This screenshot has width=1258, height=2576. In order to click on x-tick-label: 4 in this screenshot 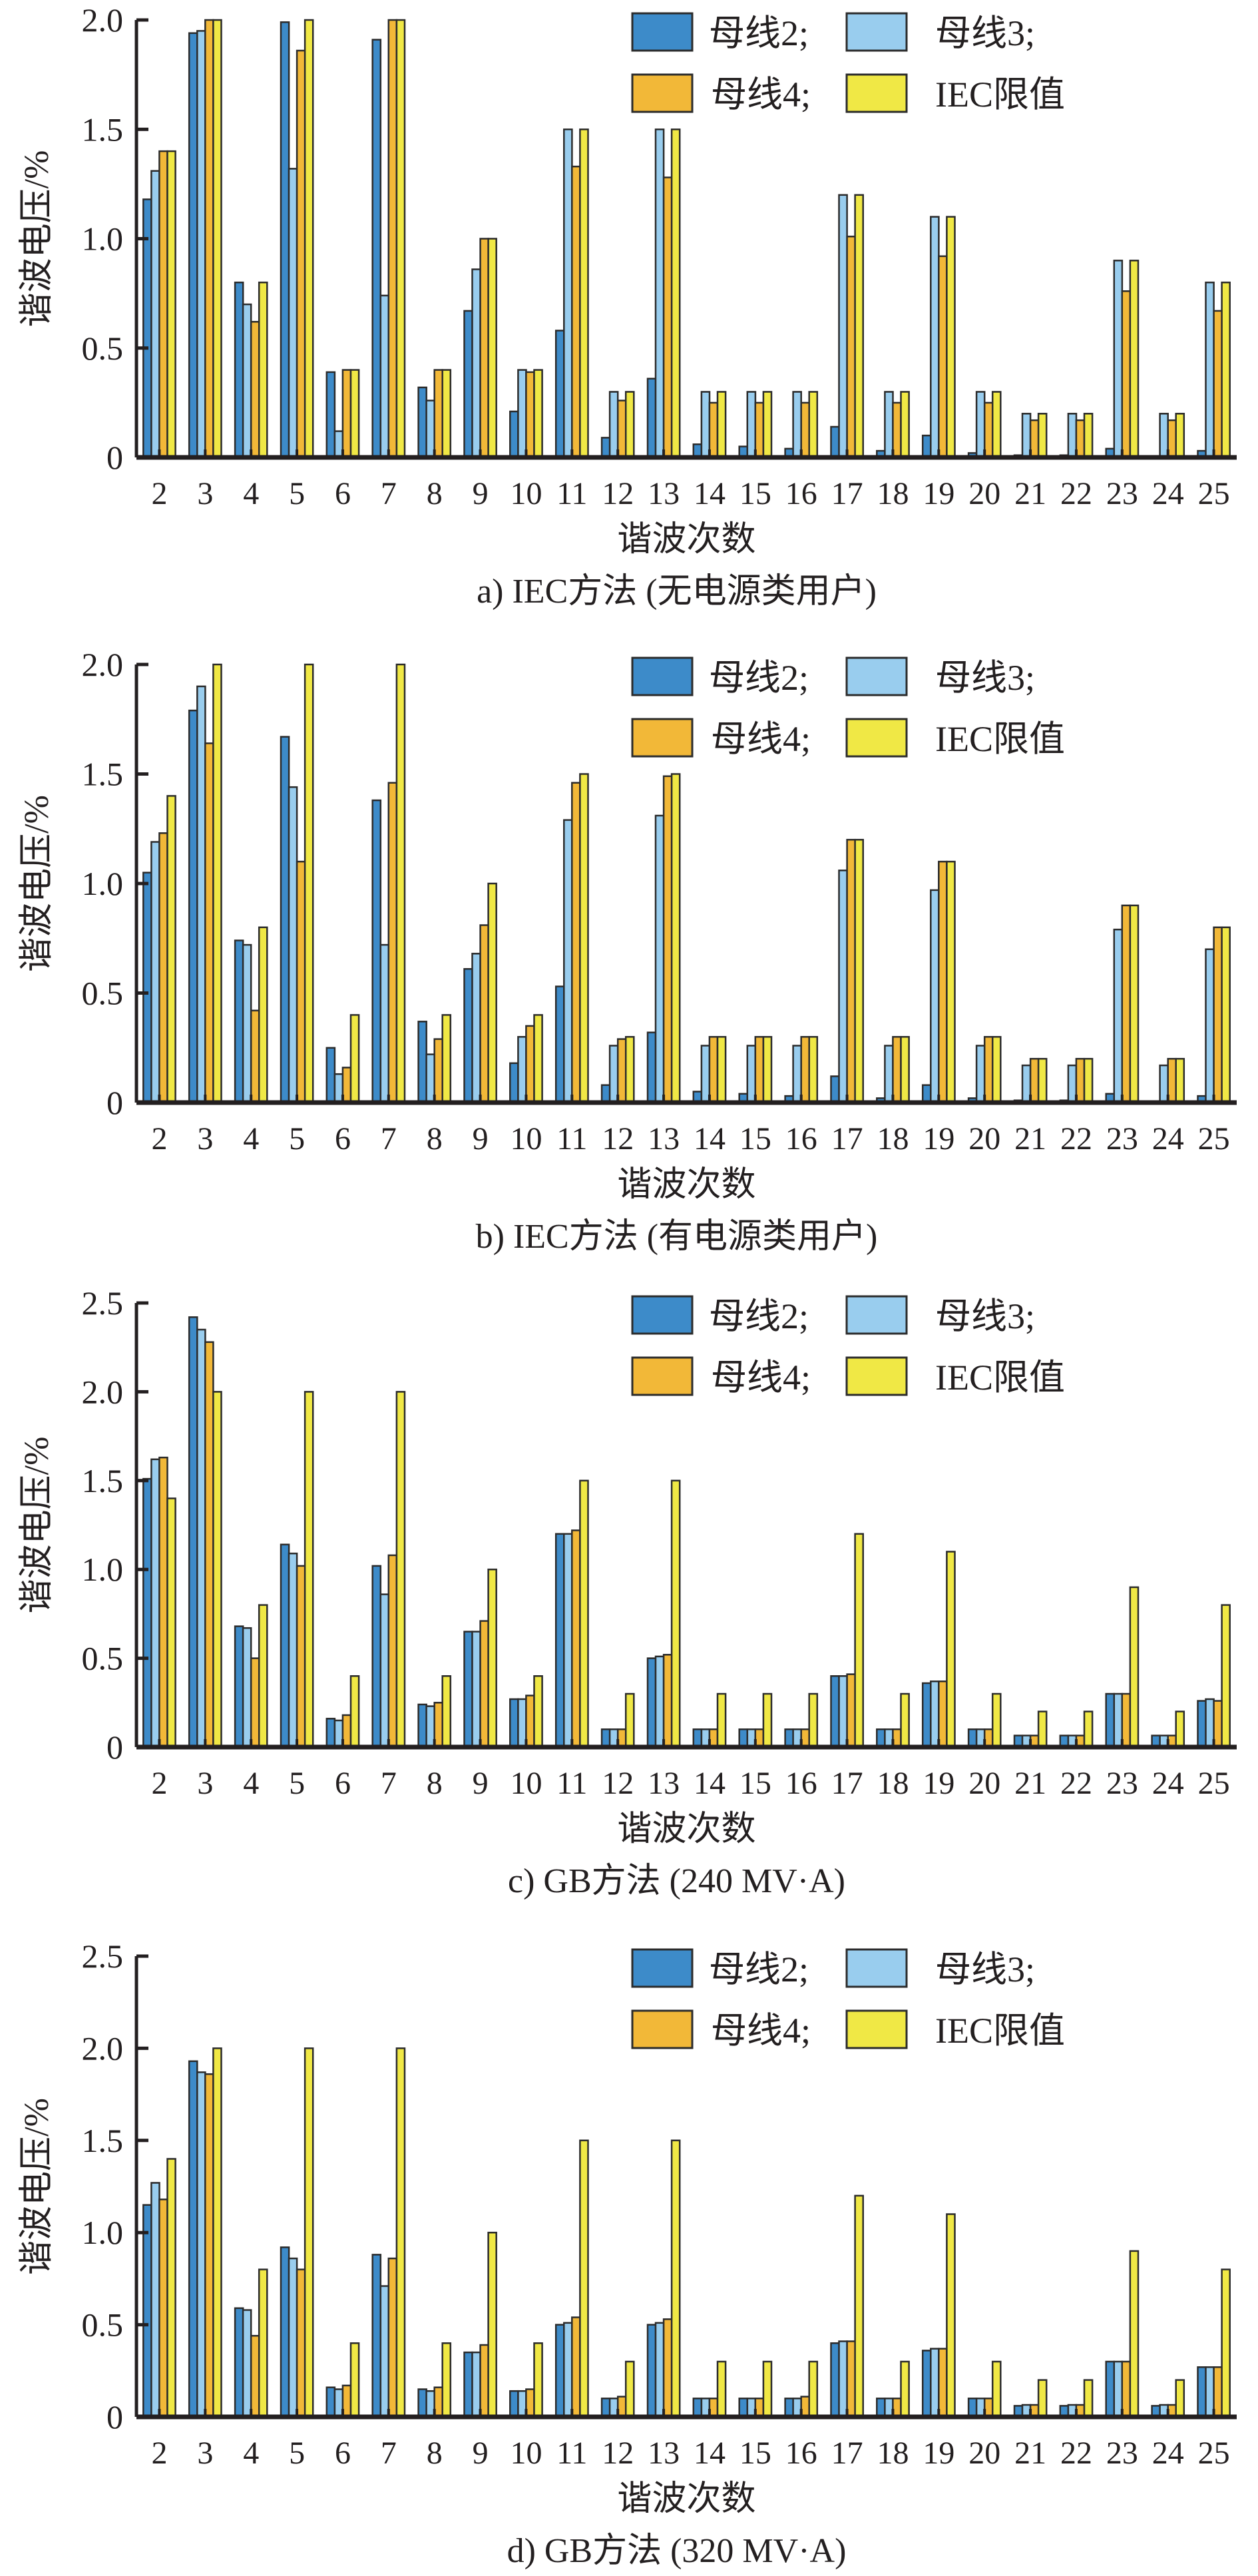, I will do `click(251, 494)`.